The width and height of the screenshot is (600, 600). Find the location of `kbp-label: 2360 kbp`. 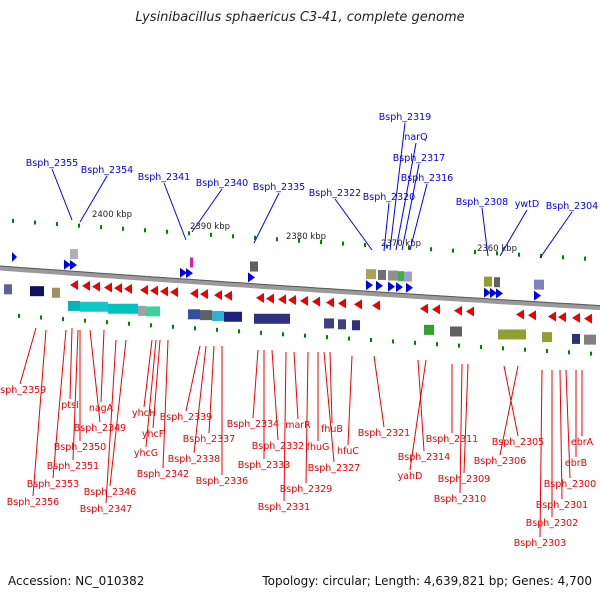

kbp-label: 2360 kbp is located at coordinates (497, 249).